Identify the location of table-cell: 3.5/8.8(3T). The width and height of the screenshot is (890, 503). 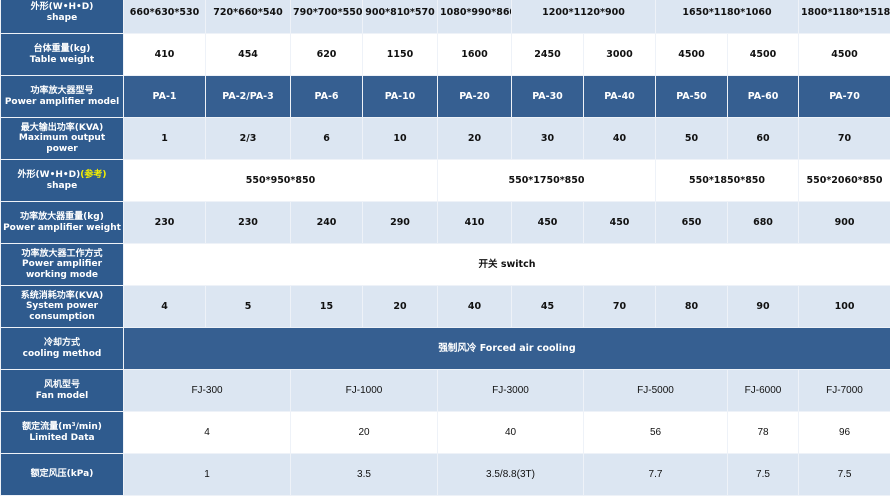
(510, 474).